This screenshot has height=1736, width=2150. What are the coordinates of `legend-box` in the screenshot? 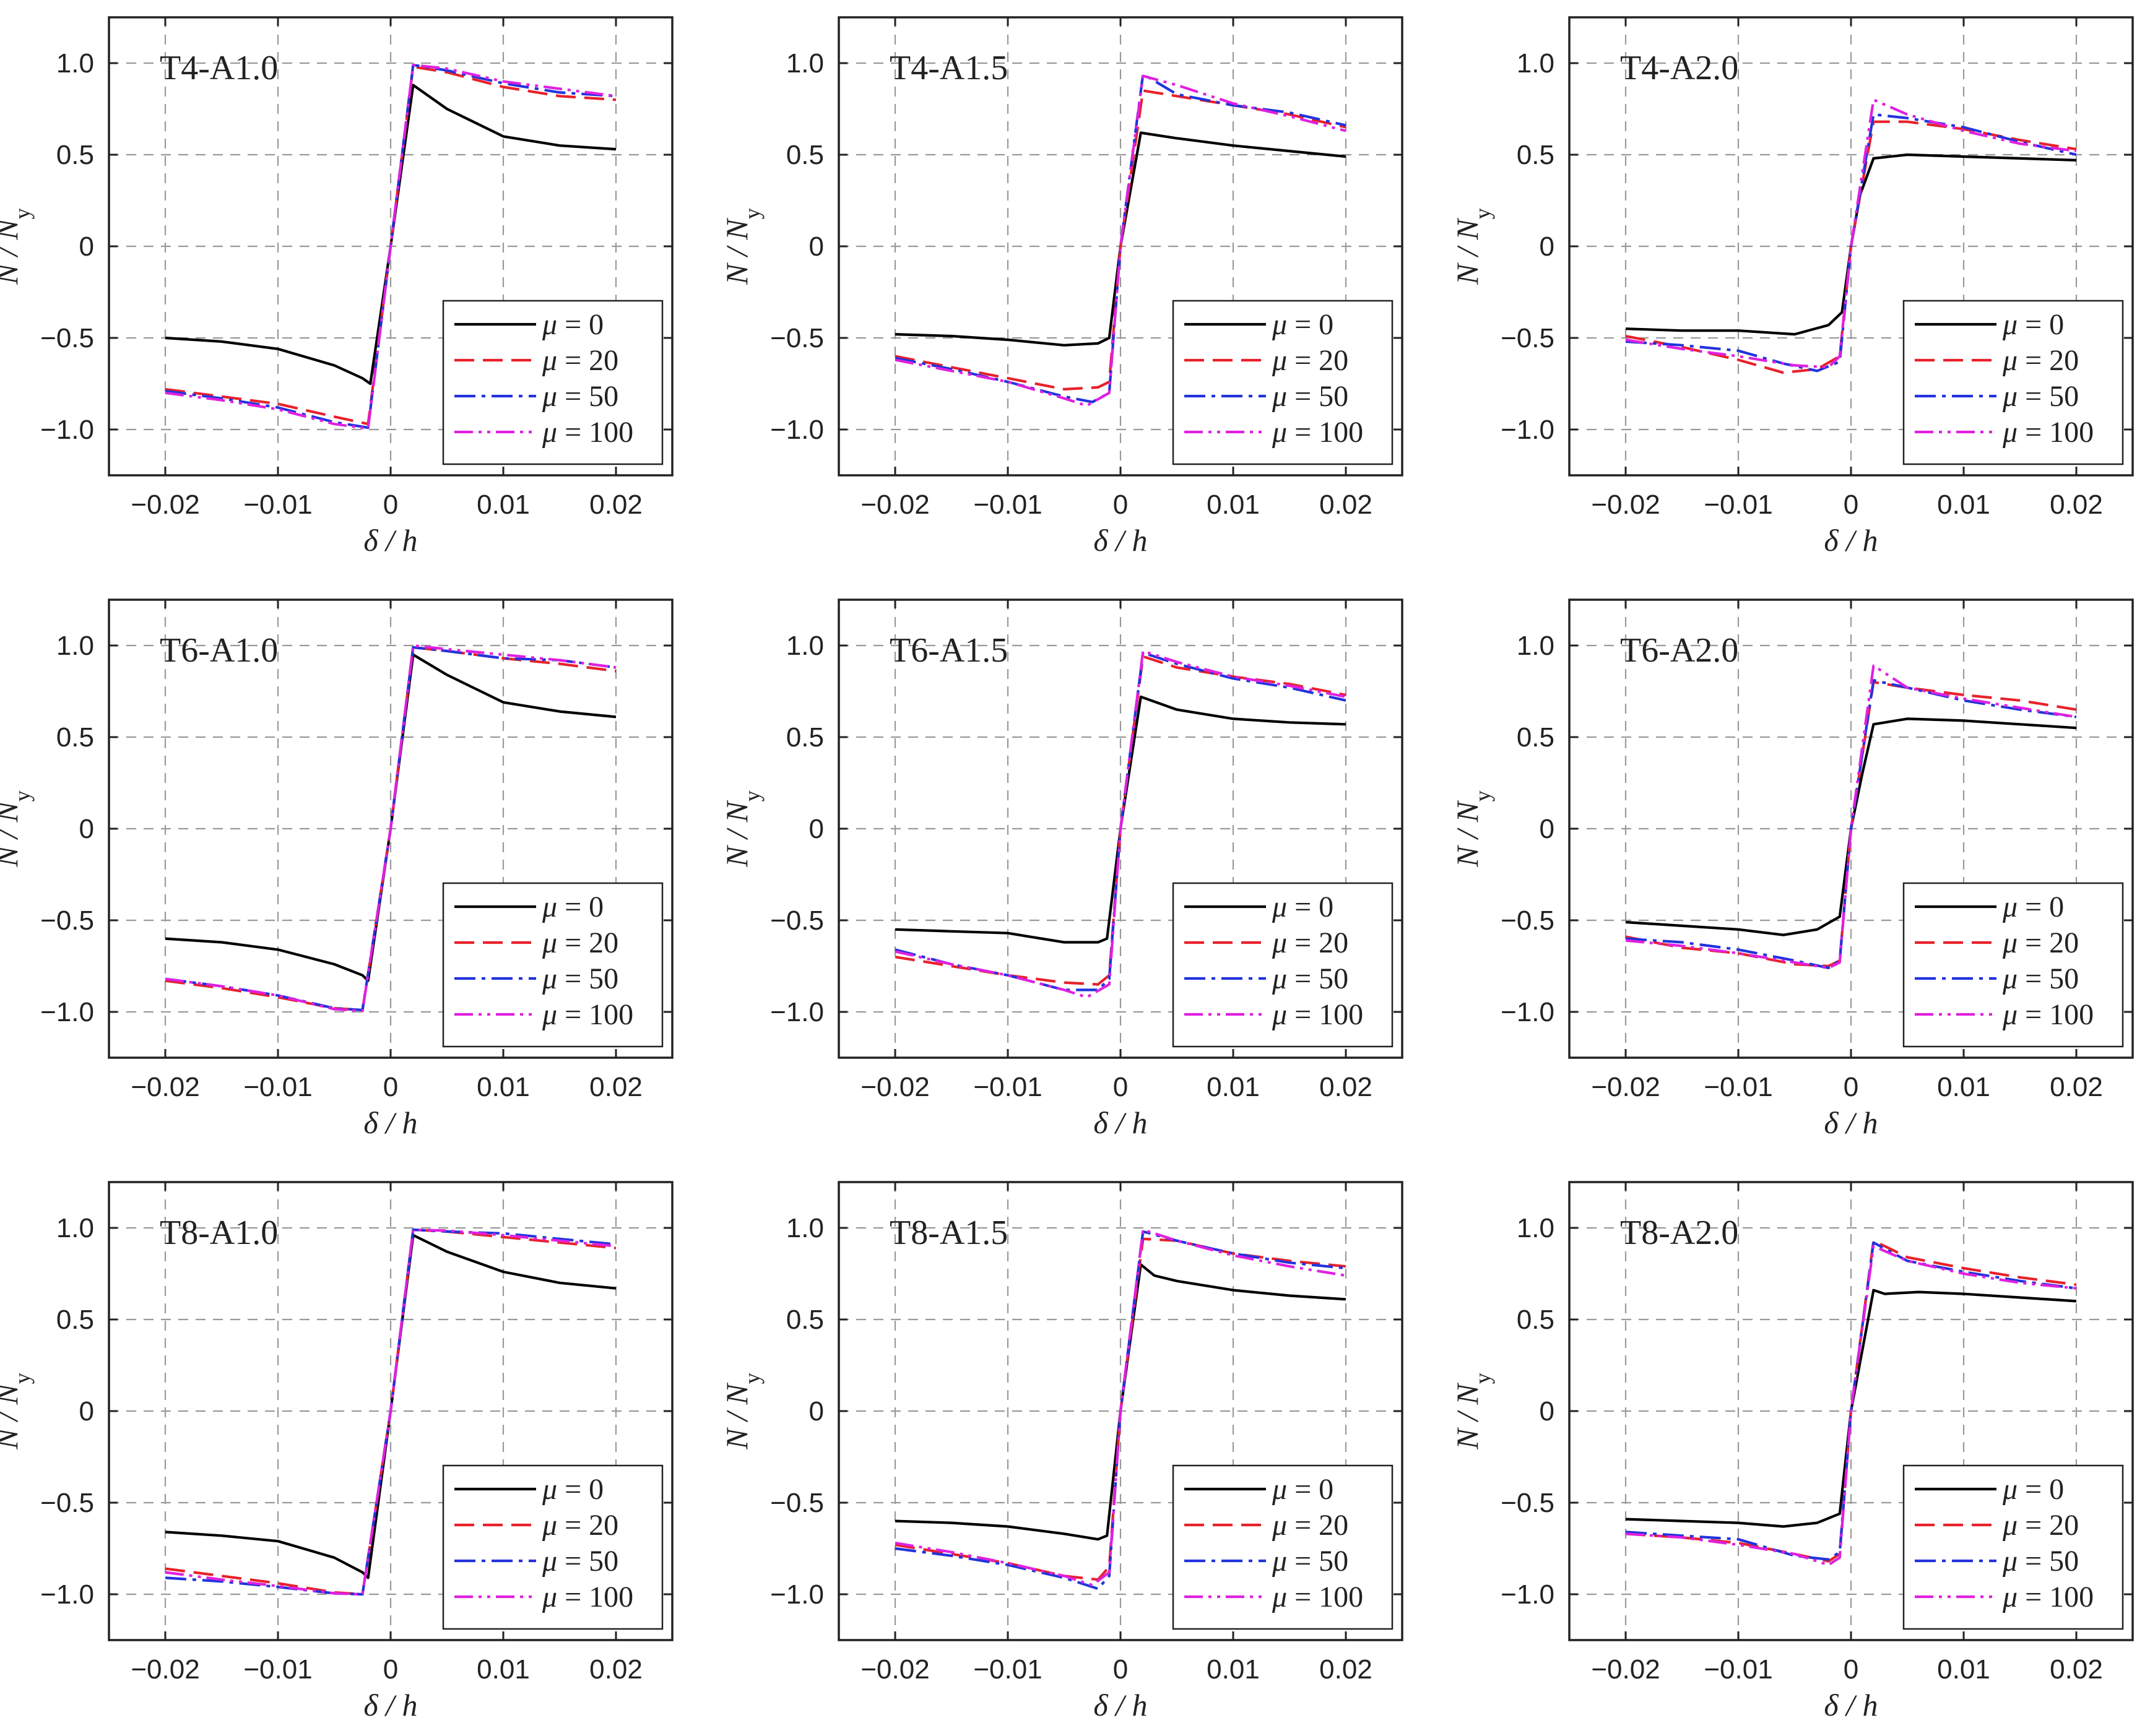 It's located at (1283, 965).